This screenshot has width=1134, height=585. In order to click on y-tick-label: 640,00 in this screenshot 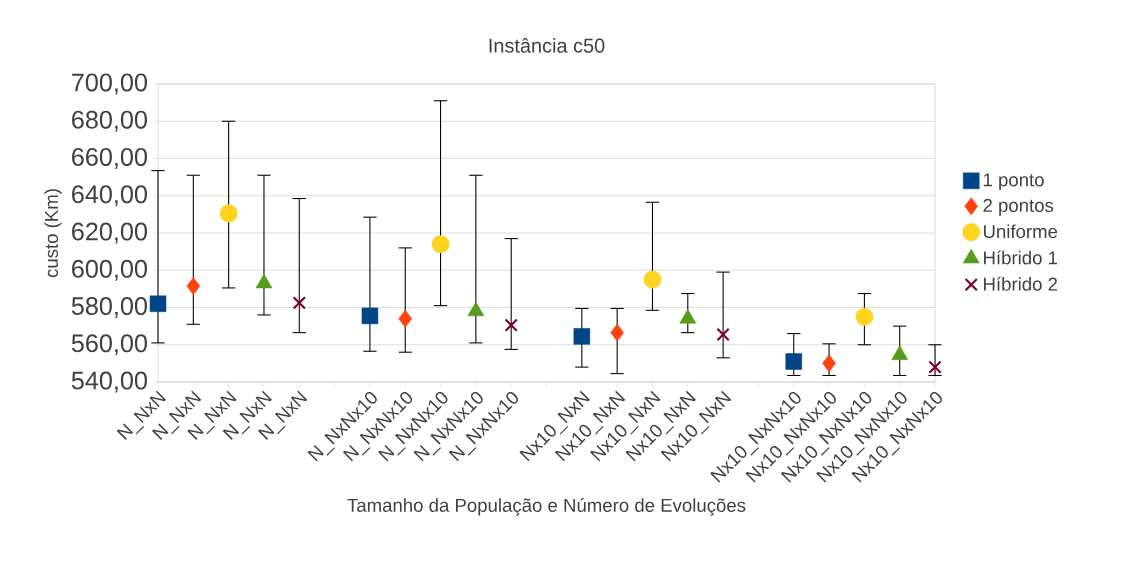, I will do `click(109, 196)`.